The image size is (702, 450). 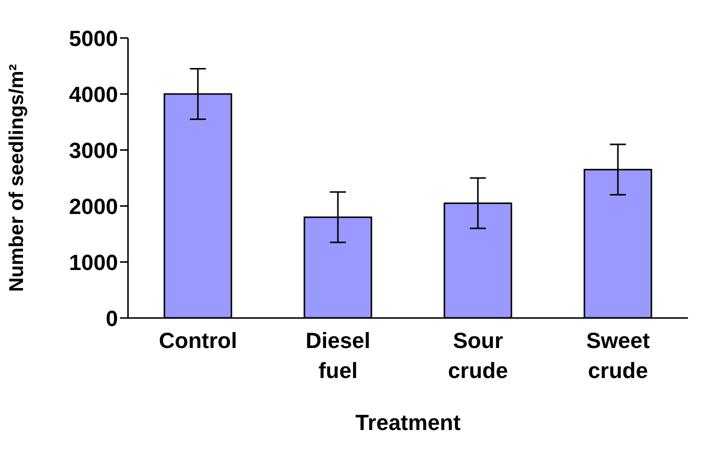 I want to click on y-tick-label: 0, so click(x=112, y=318).